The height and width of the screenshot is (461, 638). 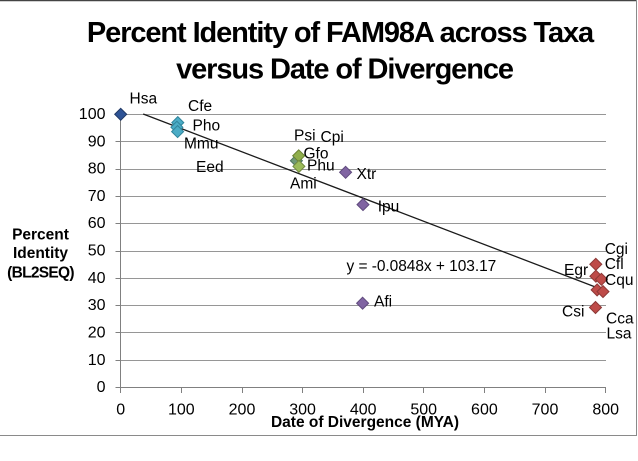 What do you see at coordinates (207, 126) in the screenshot?
I see `svg-text: Pho` at bounding box center [207, 126].